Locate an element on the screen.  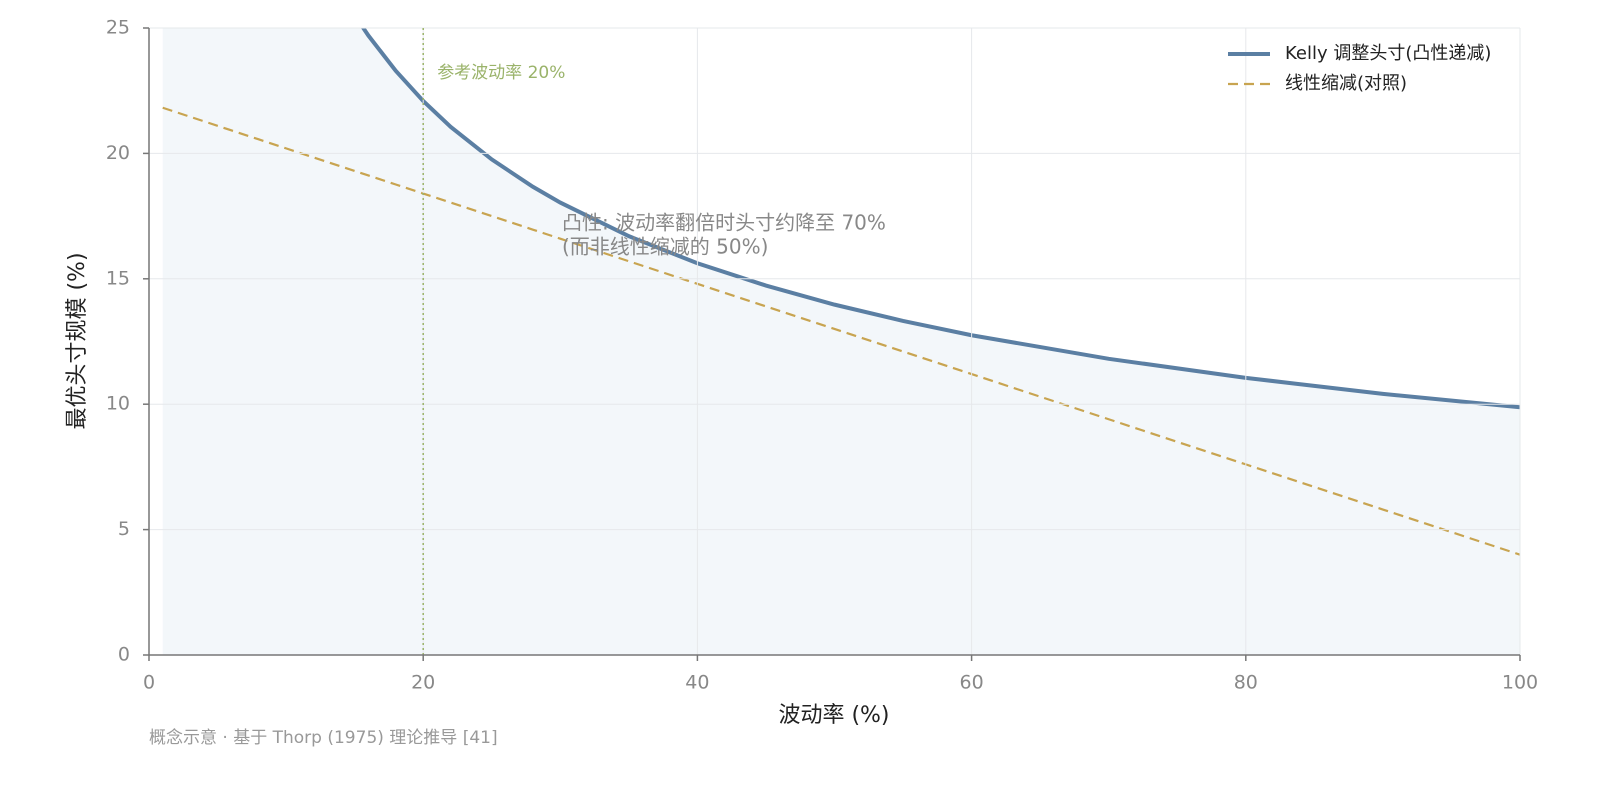
legend-label: Kelly 调整头寸(凸性递减) is located at coordinates (1388, 53).